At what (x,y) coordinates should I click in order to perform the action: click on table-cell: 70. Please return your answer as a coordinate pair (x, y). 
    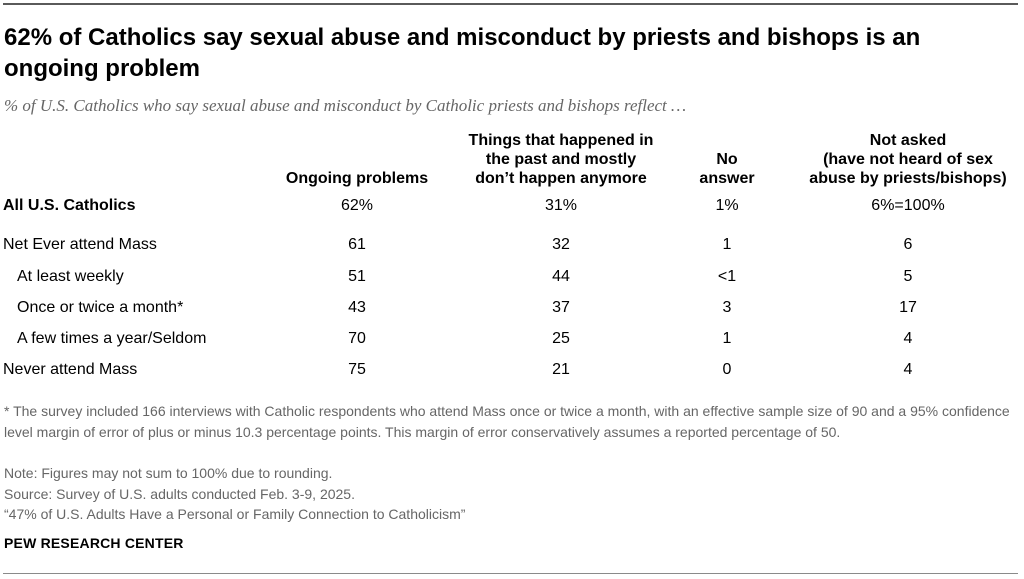
    Looking at the image, I should click on (357, 338).